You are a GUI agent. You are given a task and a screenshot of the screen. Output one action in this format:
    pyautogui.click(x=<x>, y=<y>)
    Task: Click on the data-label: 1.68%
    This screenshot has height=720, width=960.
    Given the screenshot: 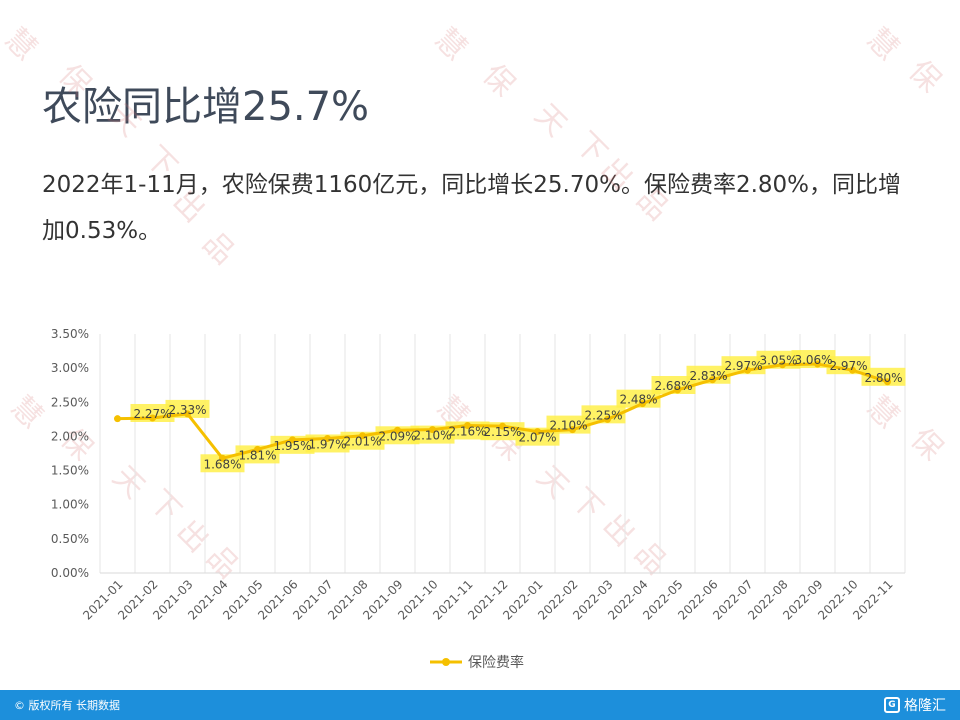 What is the action you would take?
    pyautogui.click(x=222, y=464)
    